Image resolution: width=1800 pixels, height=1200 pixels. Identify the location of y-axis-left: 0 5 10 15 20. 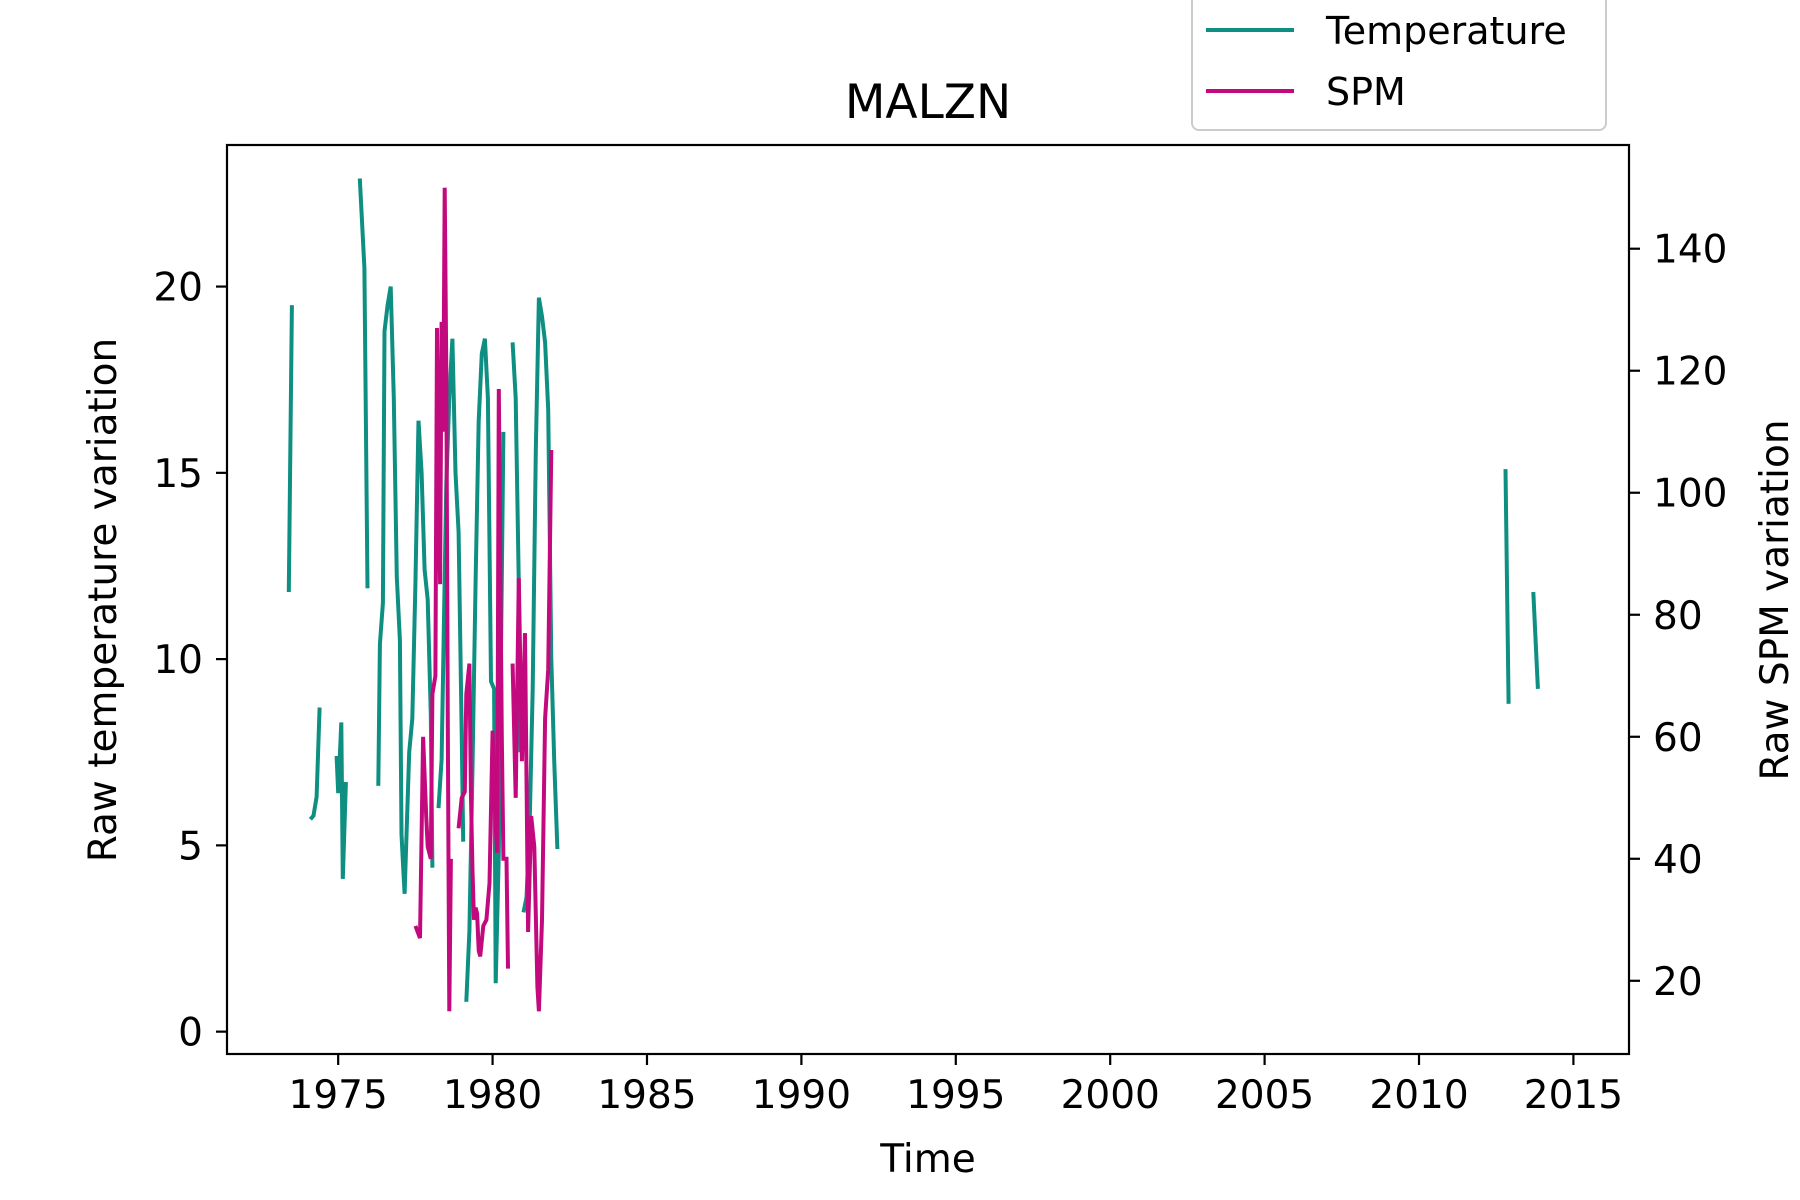
(190, 661).